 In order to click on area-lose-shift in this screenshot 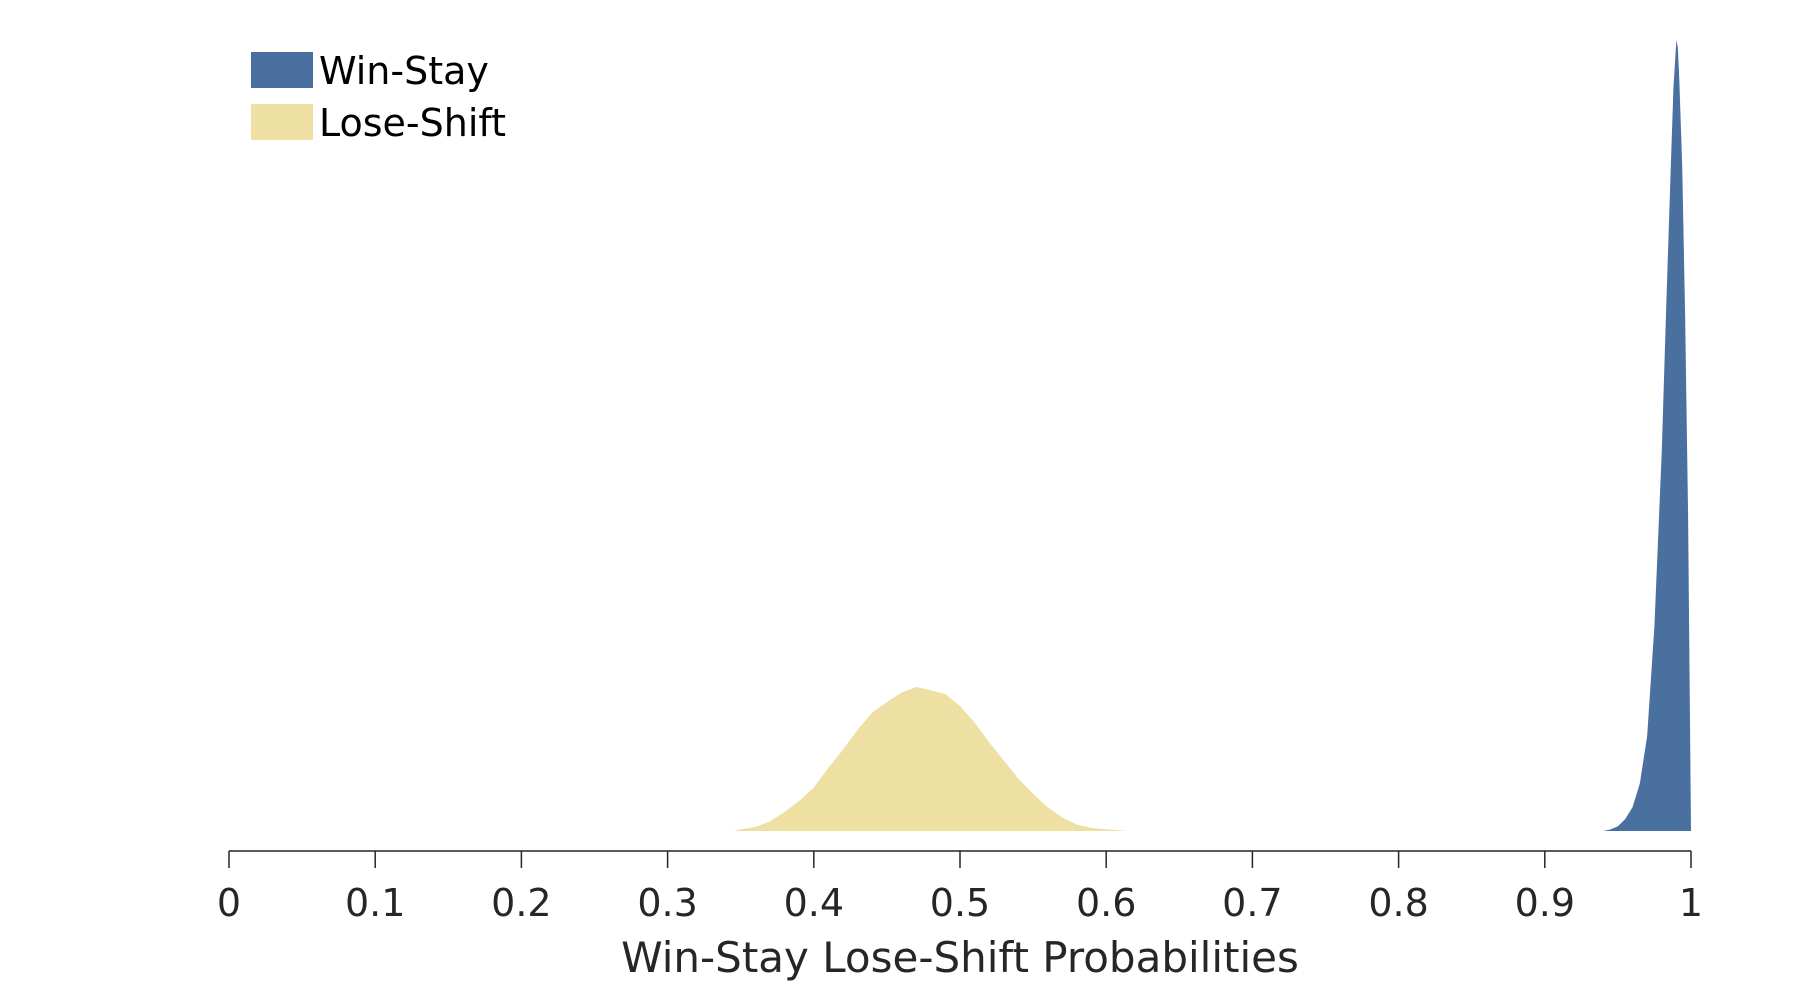, I will do `click(931, 759)`.